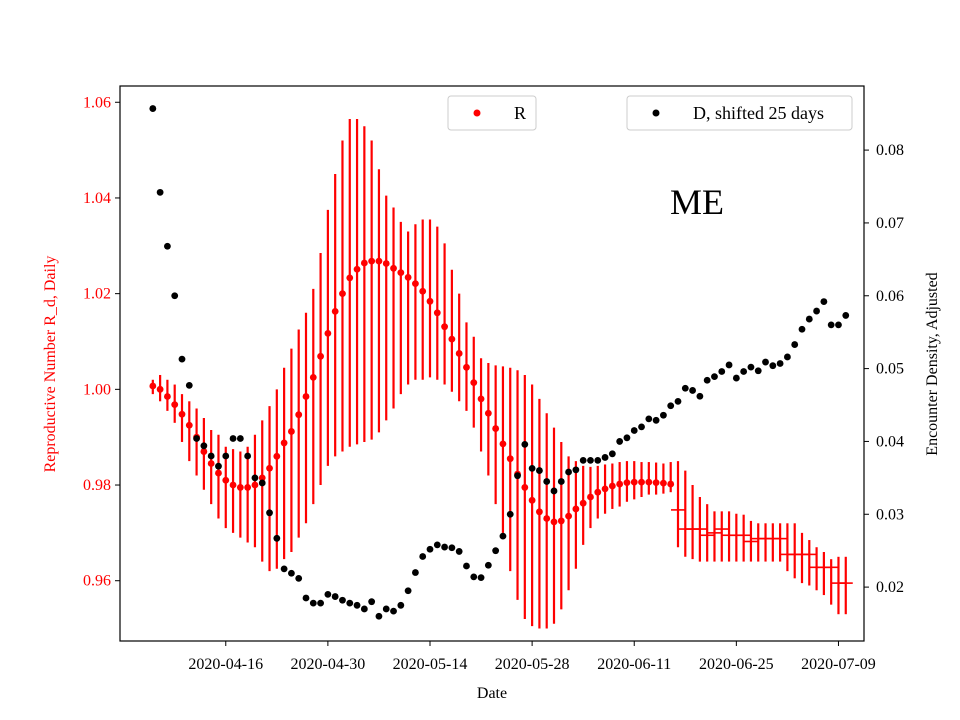 The image size is (960, 720). Describe the element at coordinates (97, 581) in the screenshot. I see `y-left-tick-label: 0.96` at that location.